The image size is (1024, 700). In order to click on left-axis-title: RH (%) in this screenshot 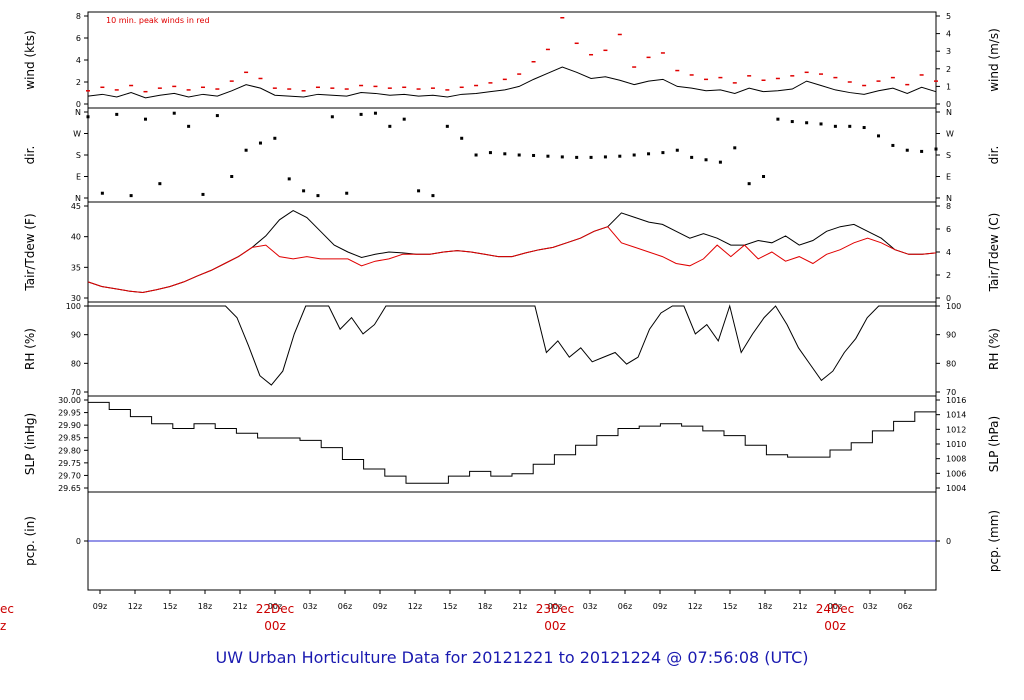, I will do `click(30, 349)`.